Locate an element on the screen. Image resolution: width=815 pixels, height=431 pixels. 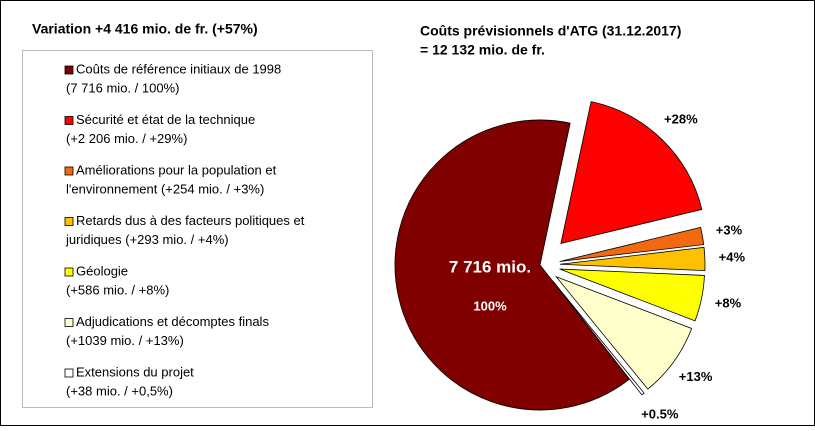
legend-label: l'environnement (+254 mio. / +3%) is located at coordinates (165, 188).